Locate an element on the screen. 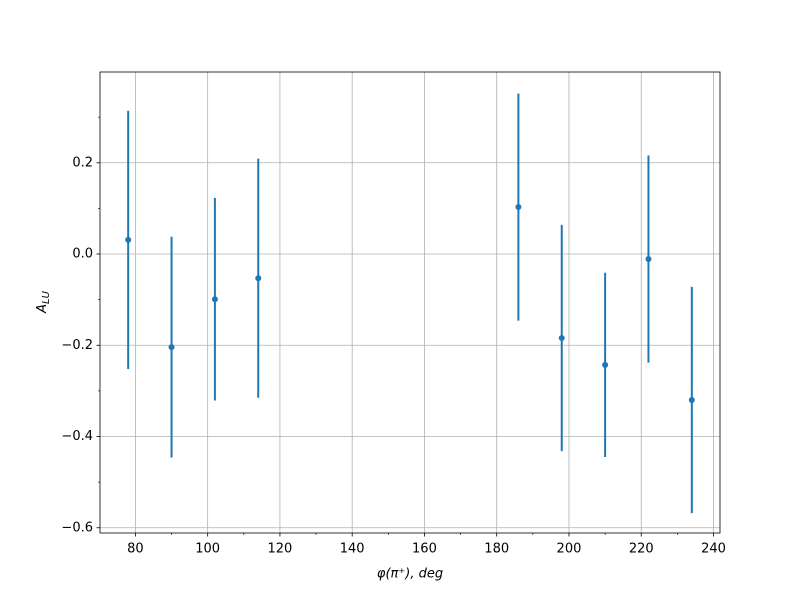 The image size is (800, 600). y-tick-label: −0.4 is located at coordinates (77, 436).